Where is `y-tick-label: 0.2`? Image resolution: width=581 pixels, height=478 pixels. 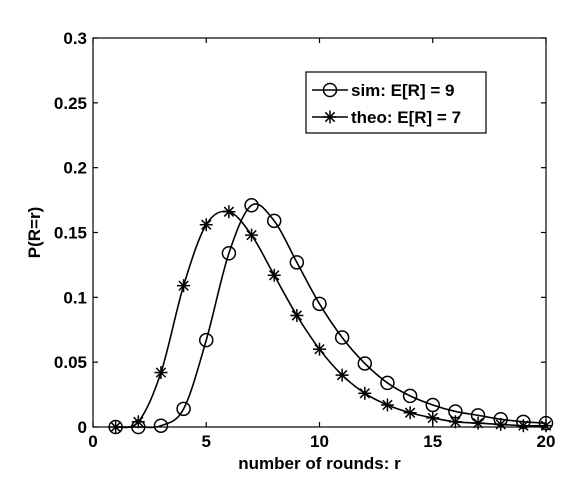 y-tick-label: 0.2 is located at coordinates (75, 168).